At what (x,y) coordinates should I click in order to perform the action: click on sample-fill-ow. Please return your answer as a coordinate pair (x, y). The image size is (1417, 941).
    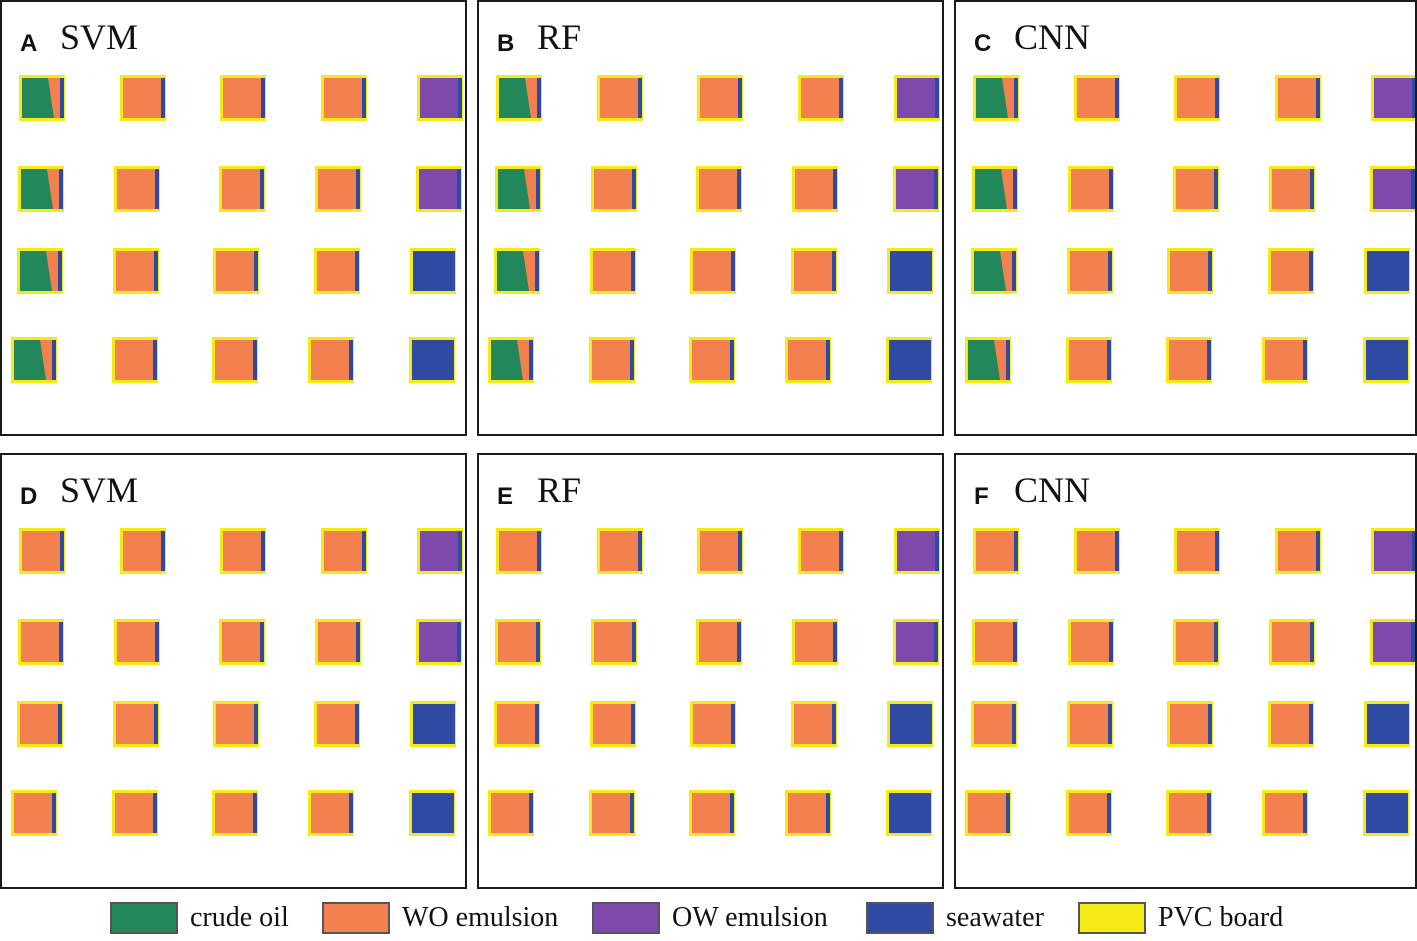
    Looking at the image, I should click on (915, 642).